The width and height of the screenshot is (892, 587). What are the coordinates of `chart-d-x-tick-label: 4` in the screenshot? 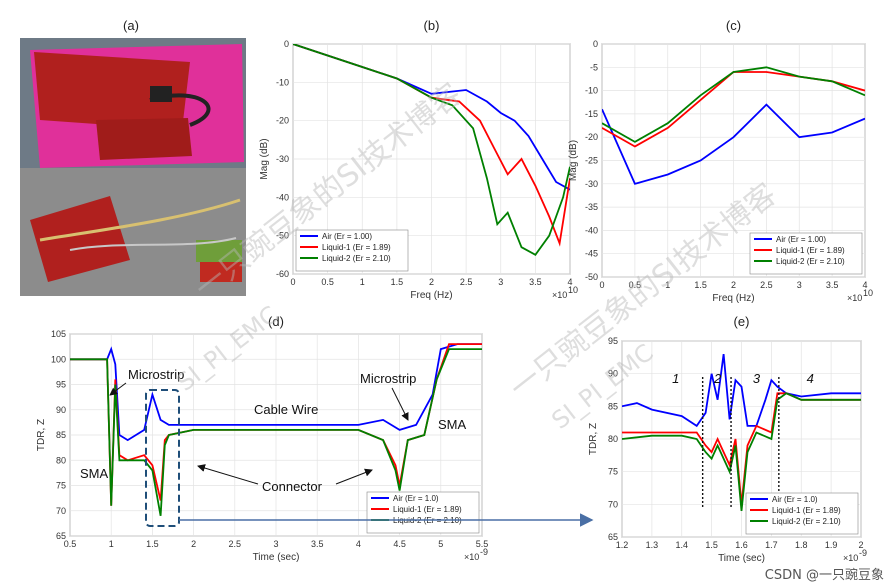 It's located at (358, 544).